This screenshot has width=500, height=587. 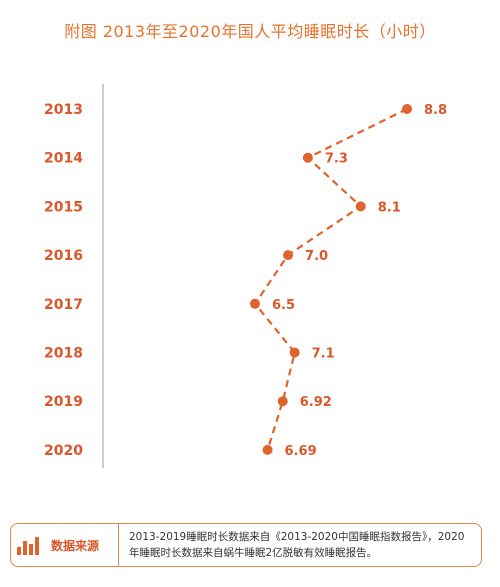 I want to click on data-point-2015, so click(x=360, y=206).